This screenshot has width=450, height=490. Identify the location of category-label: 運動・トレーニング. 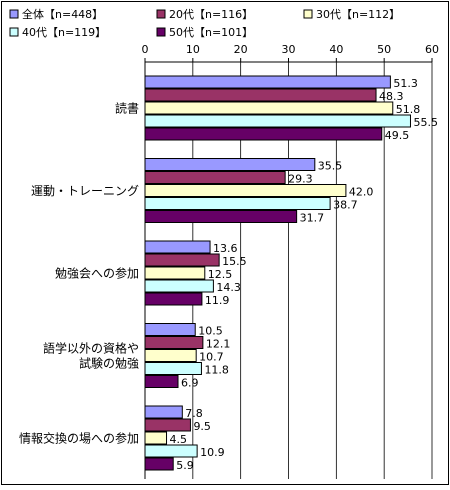
(85, 191).